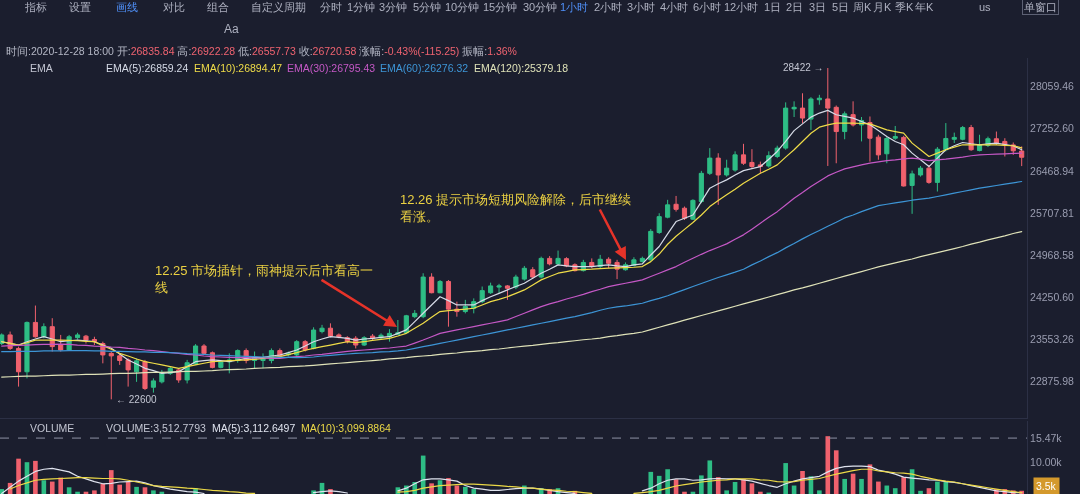  I want to click on text: 26835.84, so click(152, 51).